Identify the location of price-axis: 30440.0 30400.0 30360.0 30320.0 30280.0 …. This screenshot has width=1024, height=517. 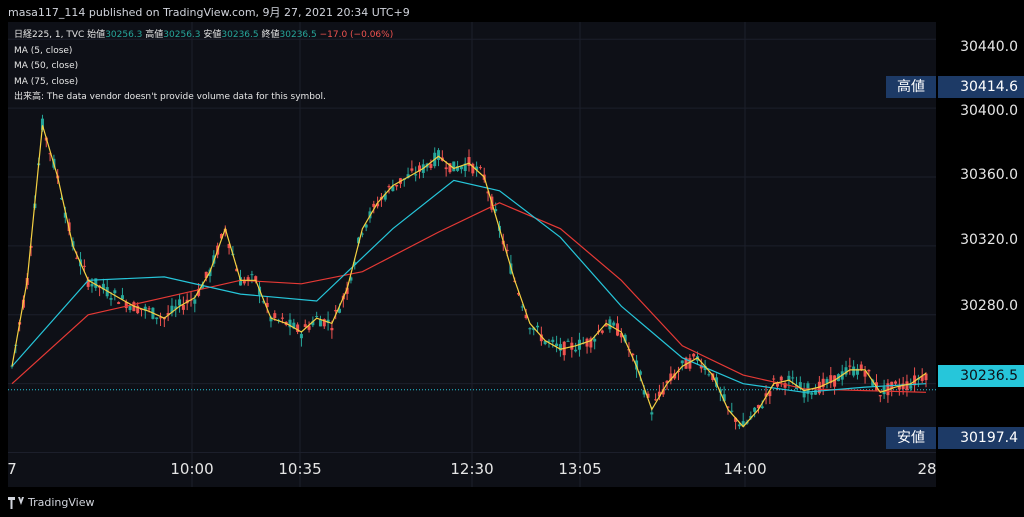
(980, 254).